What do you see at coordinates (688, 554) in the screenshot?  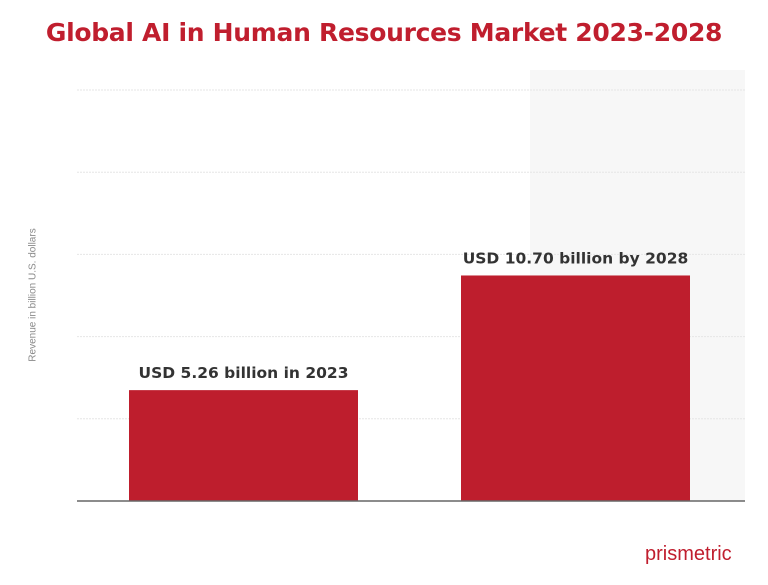 I see `brand-logo: prismetric` at bounding box center [688, 554].